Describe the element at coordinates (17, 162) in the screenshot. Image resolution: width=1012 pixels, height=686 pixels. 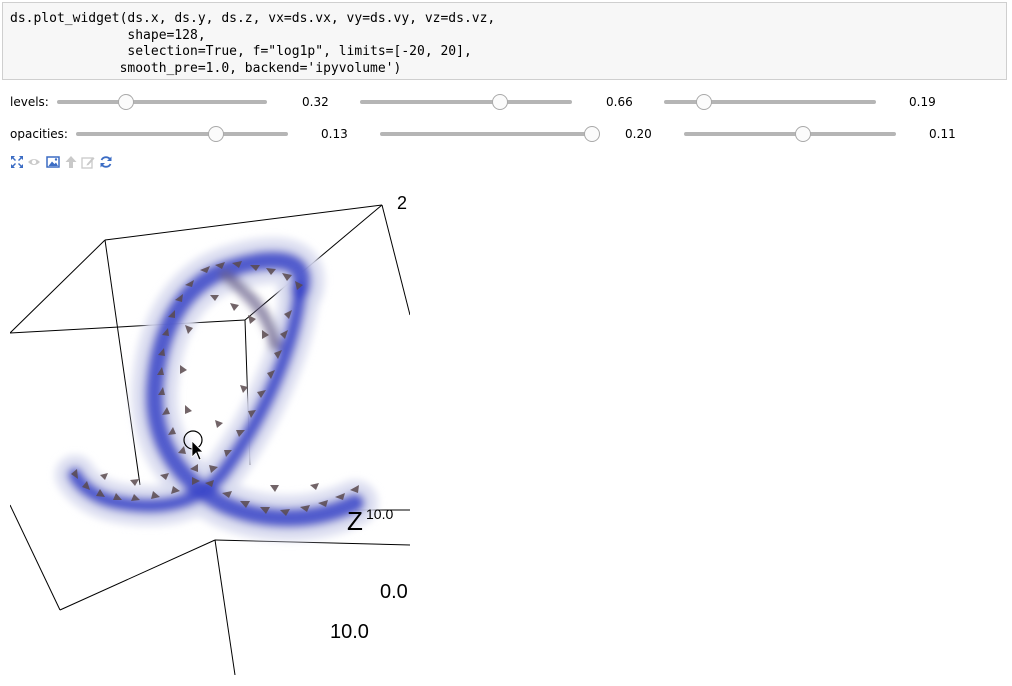
I see `fullscreen-icon` at that location.